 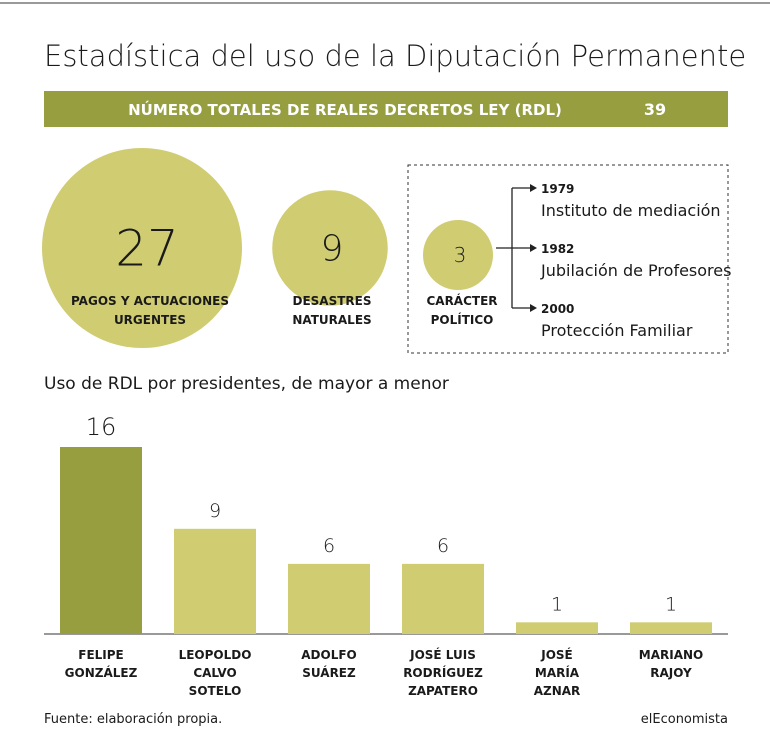 What do you see at coordinates (514, 248) in the screenshot?
I see `timeline-lines` at bounding box center [514, 248].